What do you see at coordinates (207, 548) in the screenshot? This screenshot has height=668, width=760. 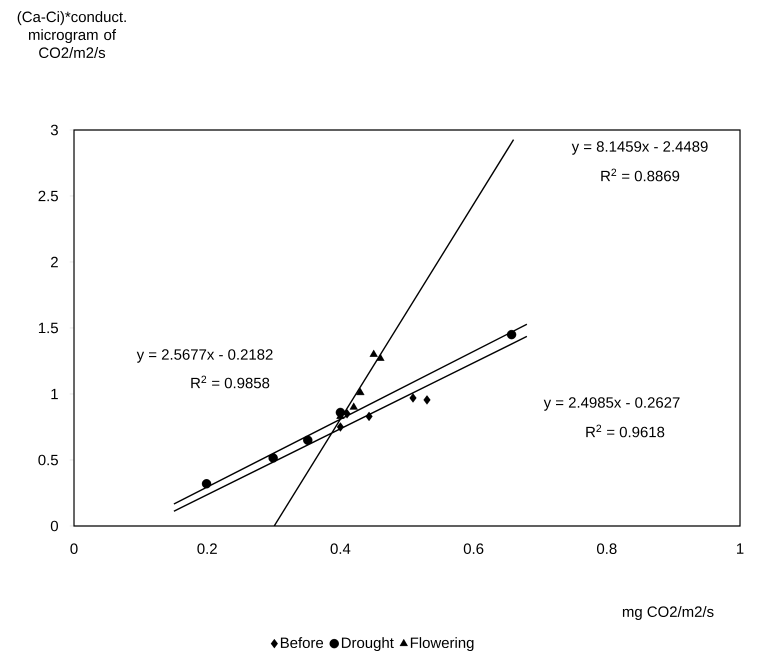 I see `x-tick-label: 0.2` at bounding box center [207, 548].